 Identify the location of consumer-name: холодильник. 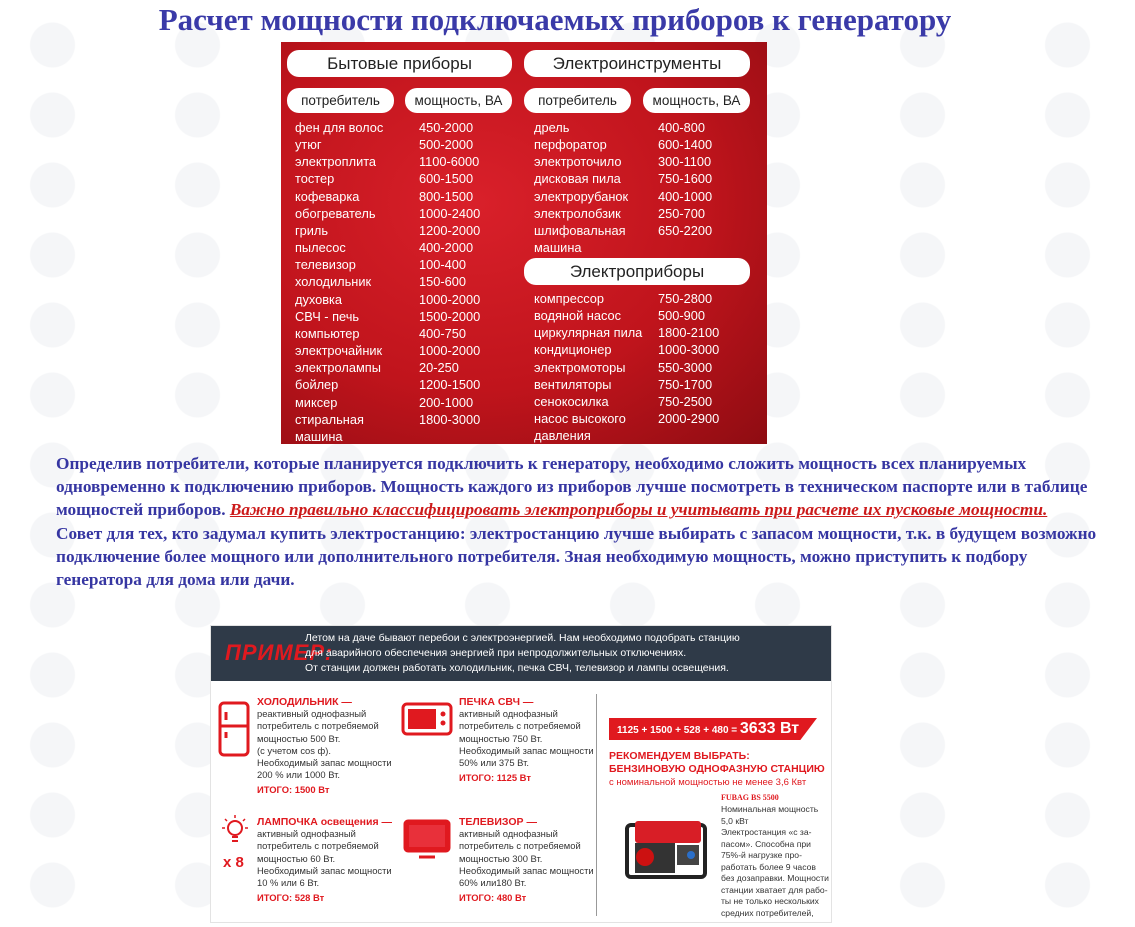
(333, 282).